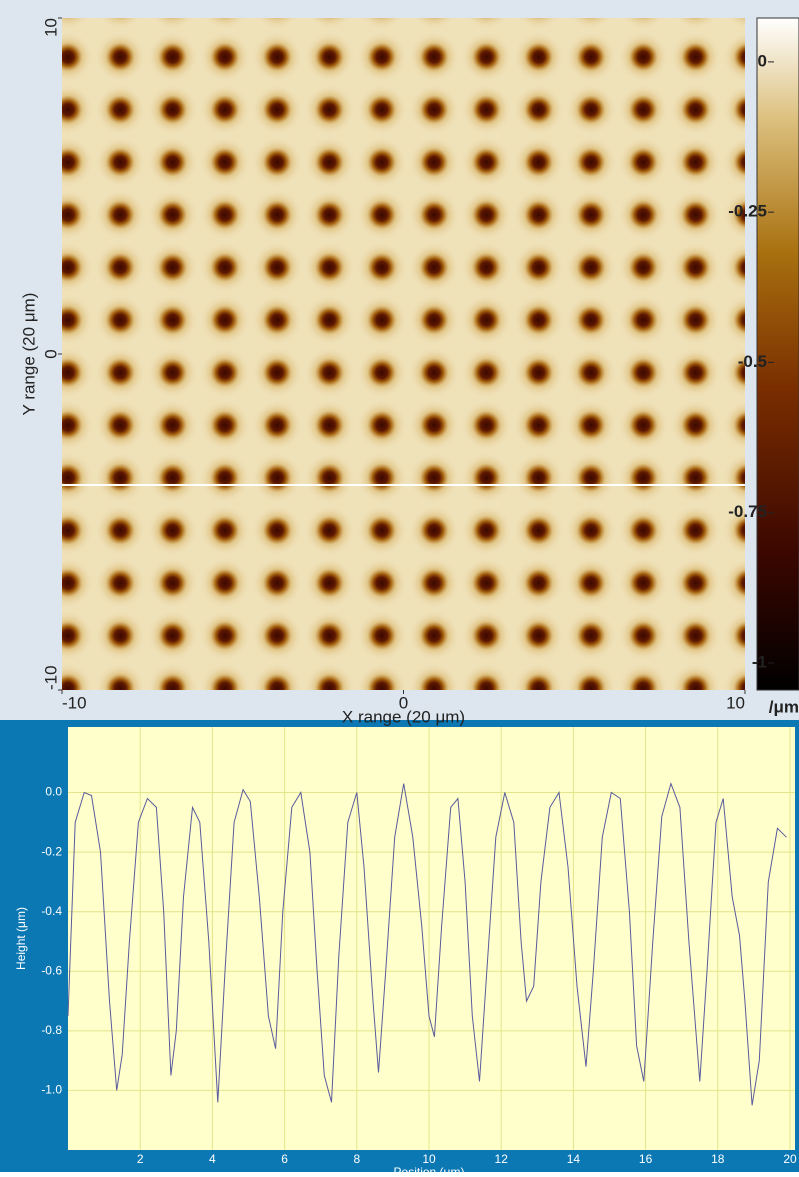 This screenshot has width=799, height=1177. I want to click on x-tick-label: 4, so click(212, 1159).